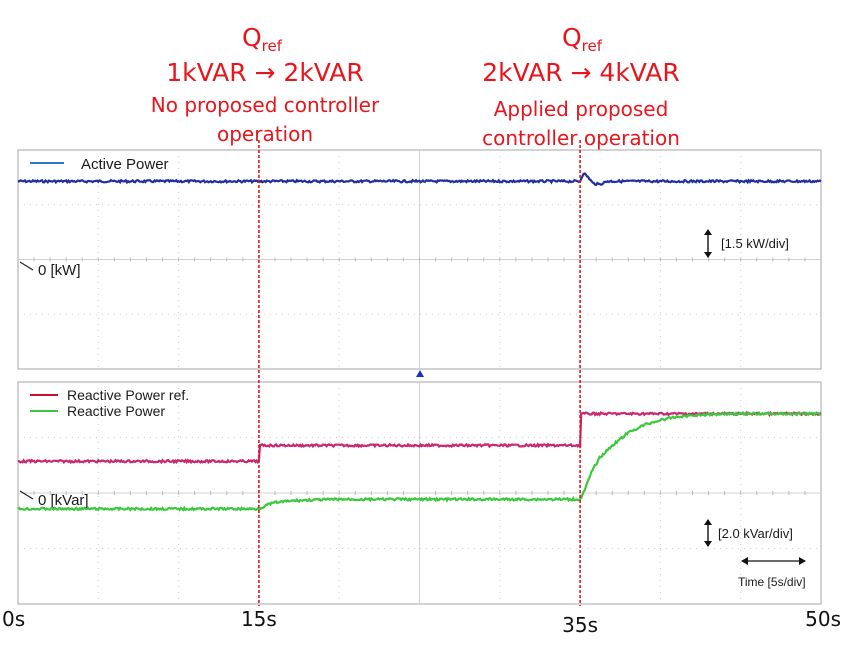 The image size is (853, 650). I want to click on annotation-left-change: 1kVAR → 2kVAR, so click(265, 72).